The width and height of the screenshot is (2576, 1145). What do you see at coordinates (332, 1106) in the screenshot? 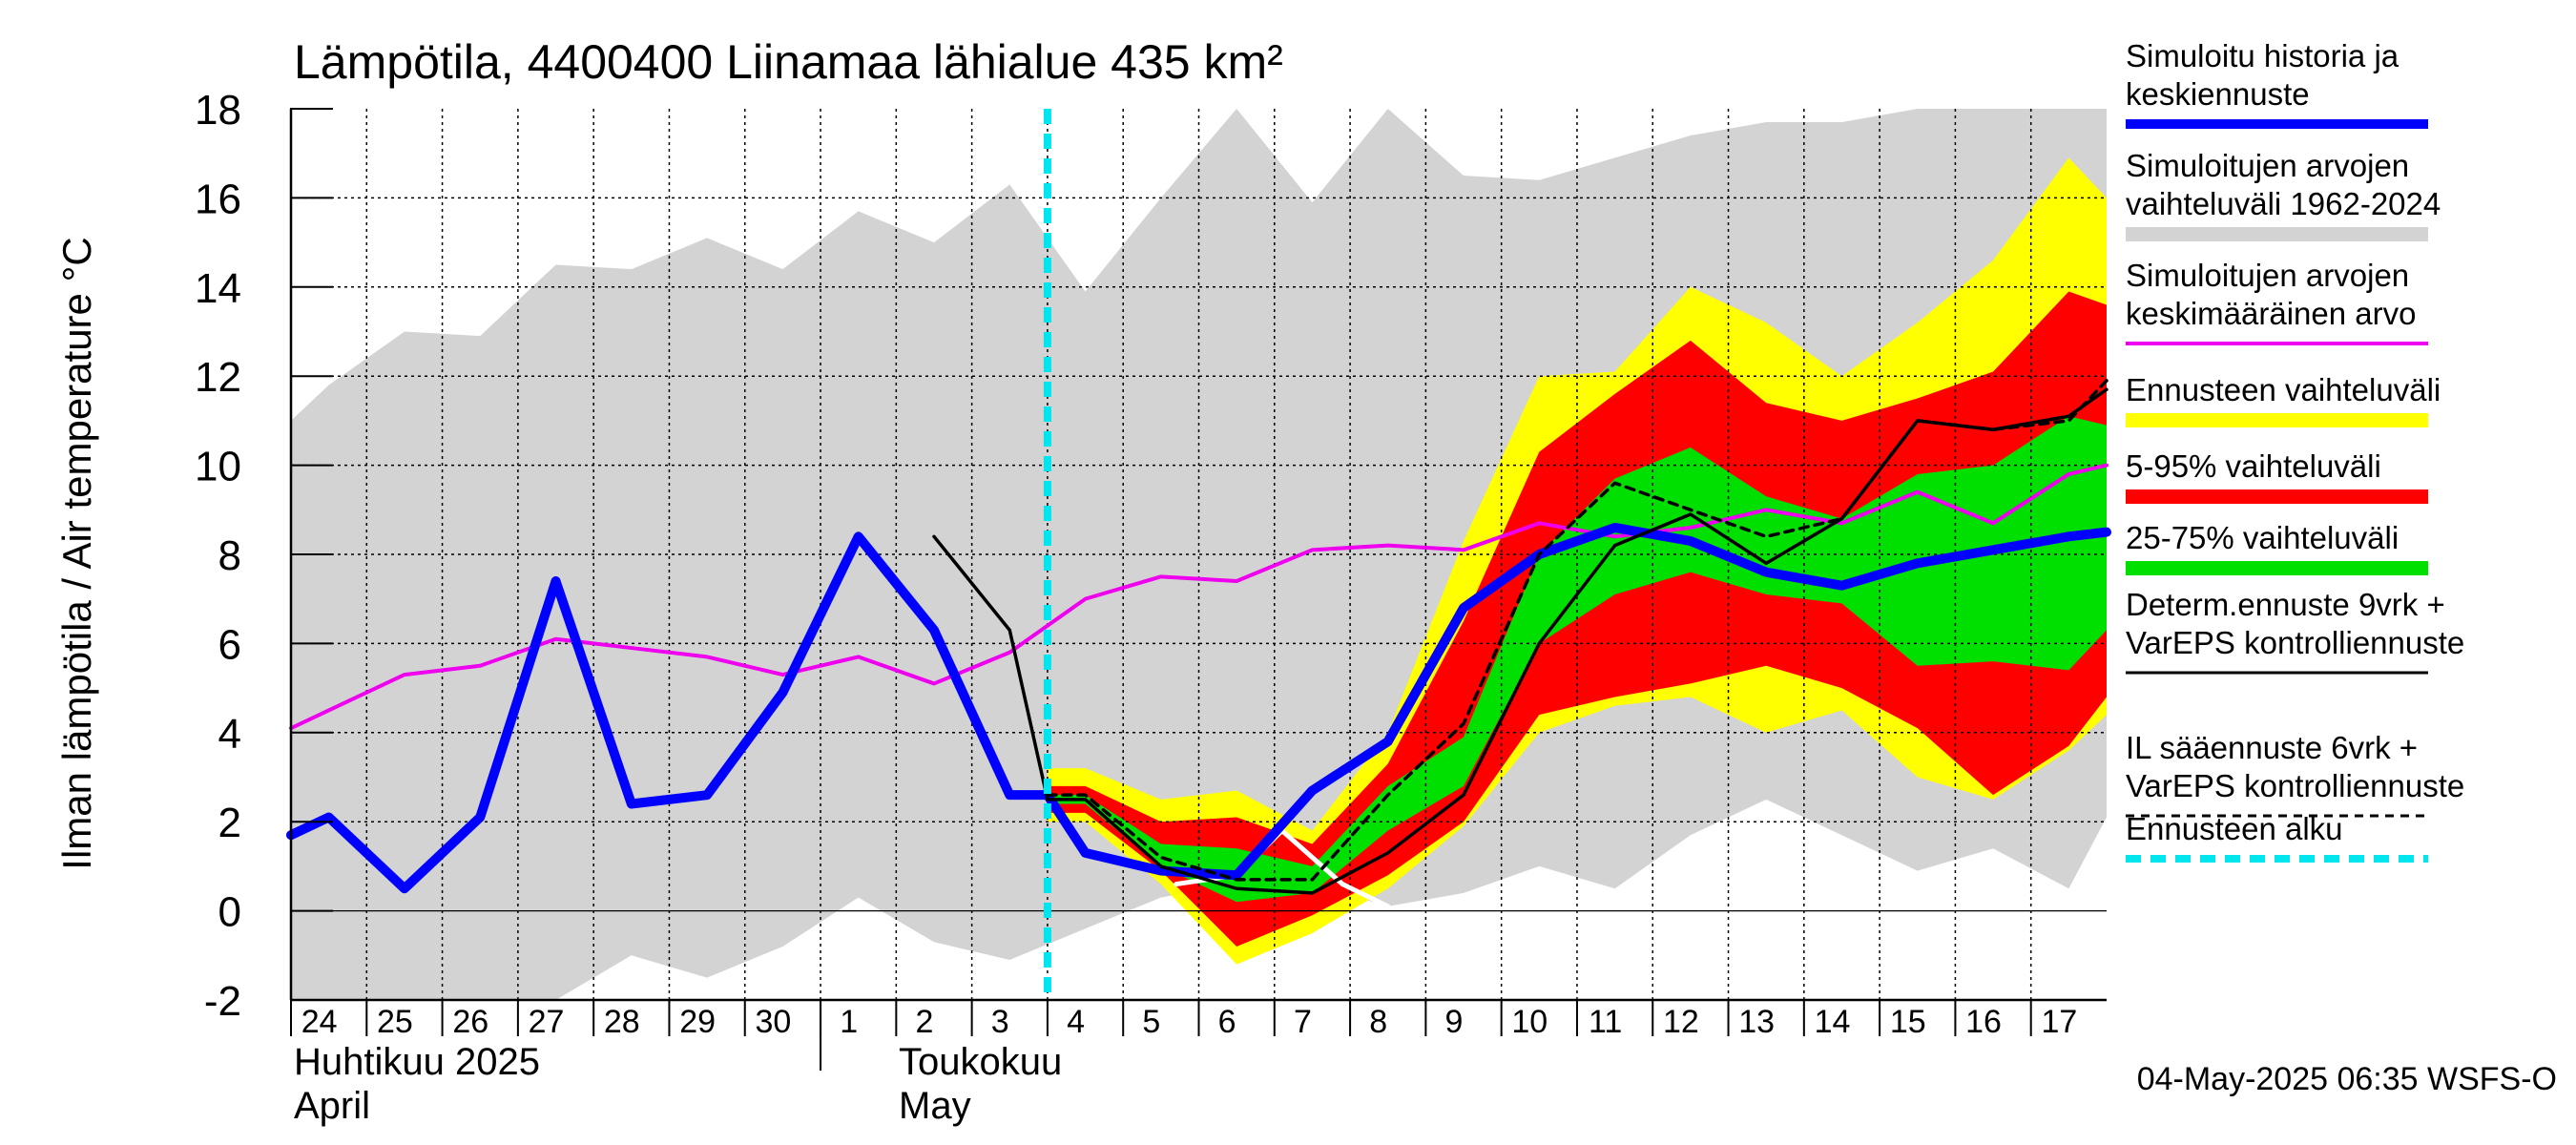
I see `month-label-april-en: April` at bounding box center [332, 1106].